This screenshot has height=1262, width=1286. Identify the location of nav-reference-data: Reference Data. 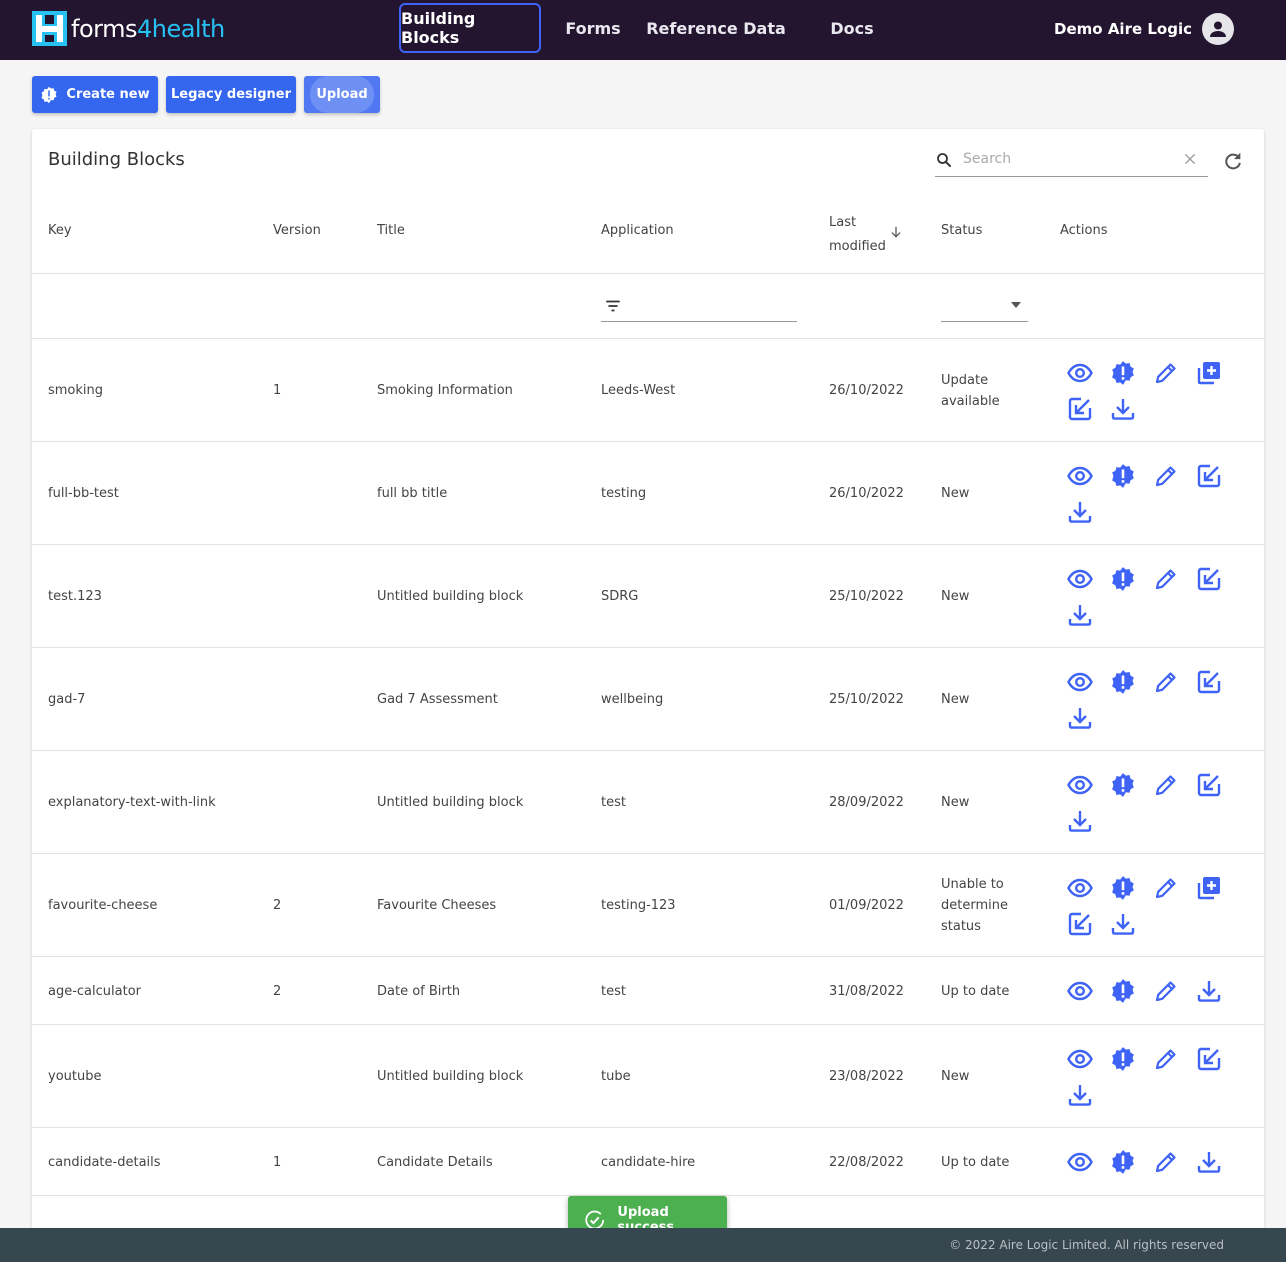
(716, 28).